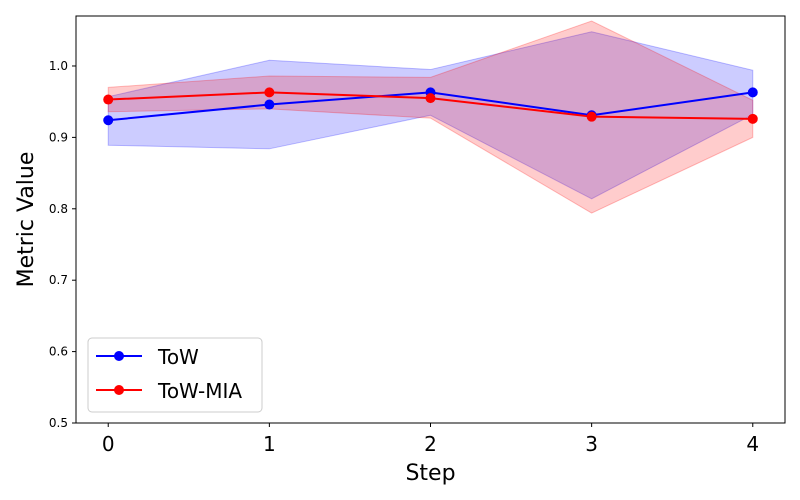 This screenshot has height=500, width=800. What do you see at coordinates (430, 444) in the screenshot?
I see `x-tick-label: 2` at bounding box center [430, 444].